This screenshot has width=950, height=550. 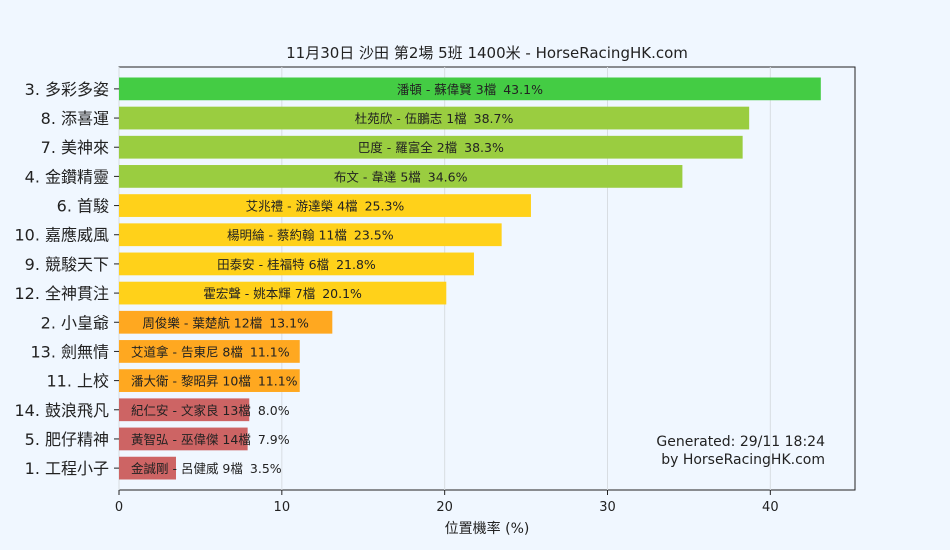 I want to click on bar-value-label: 38.7%, so click(x=494, y=118).